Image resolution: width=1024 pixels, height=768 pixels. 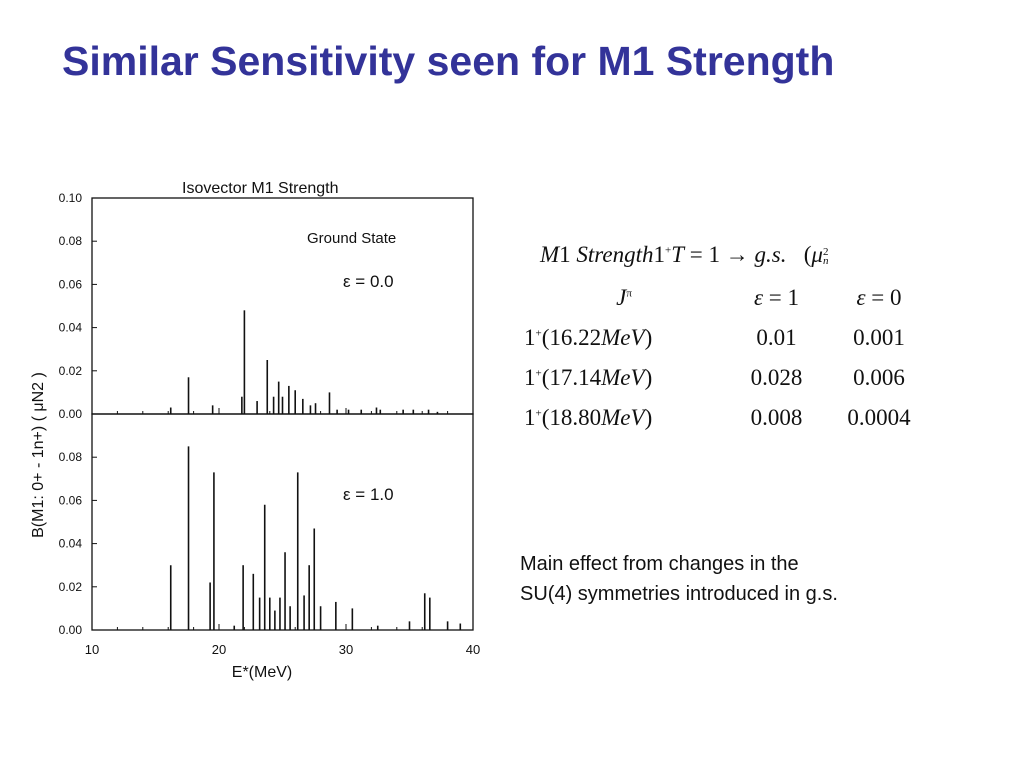 What do you see at coordinates (825, 251) in the screenshot?
I see `header-mu-sup: 2` at bounding box center [825, 251].